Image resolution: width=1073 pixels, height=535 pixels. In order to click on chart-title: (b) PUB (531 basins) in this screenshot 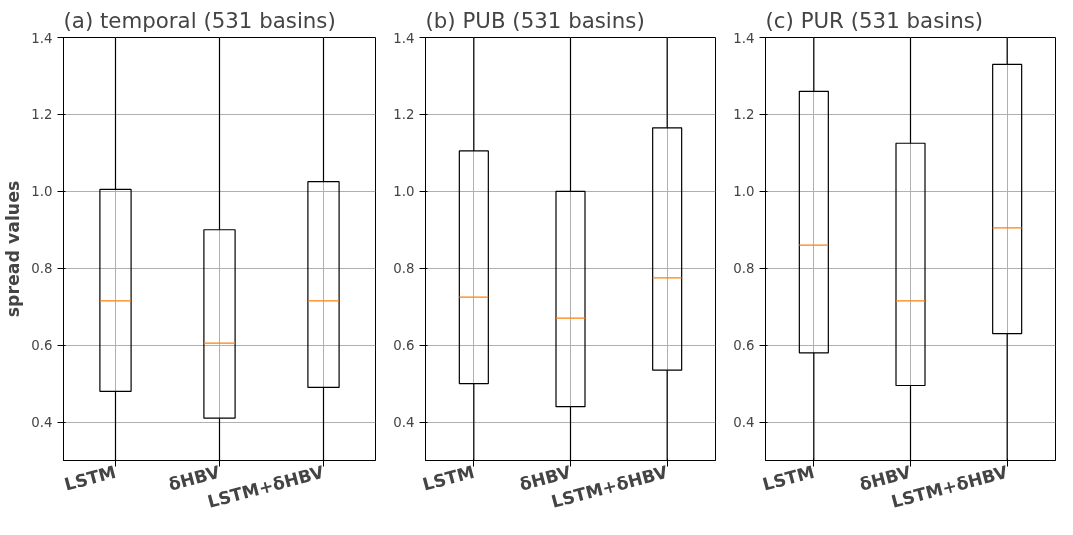, I will do `click(535, 20)`.